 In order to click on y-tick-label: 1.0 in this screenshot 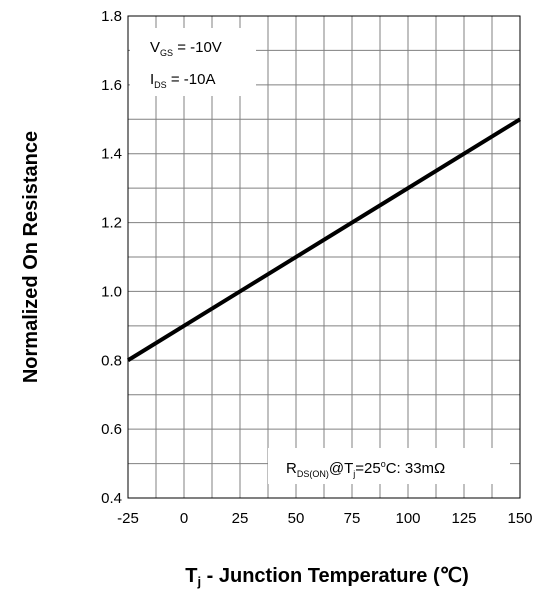, I will do `click(111, 291)`.